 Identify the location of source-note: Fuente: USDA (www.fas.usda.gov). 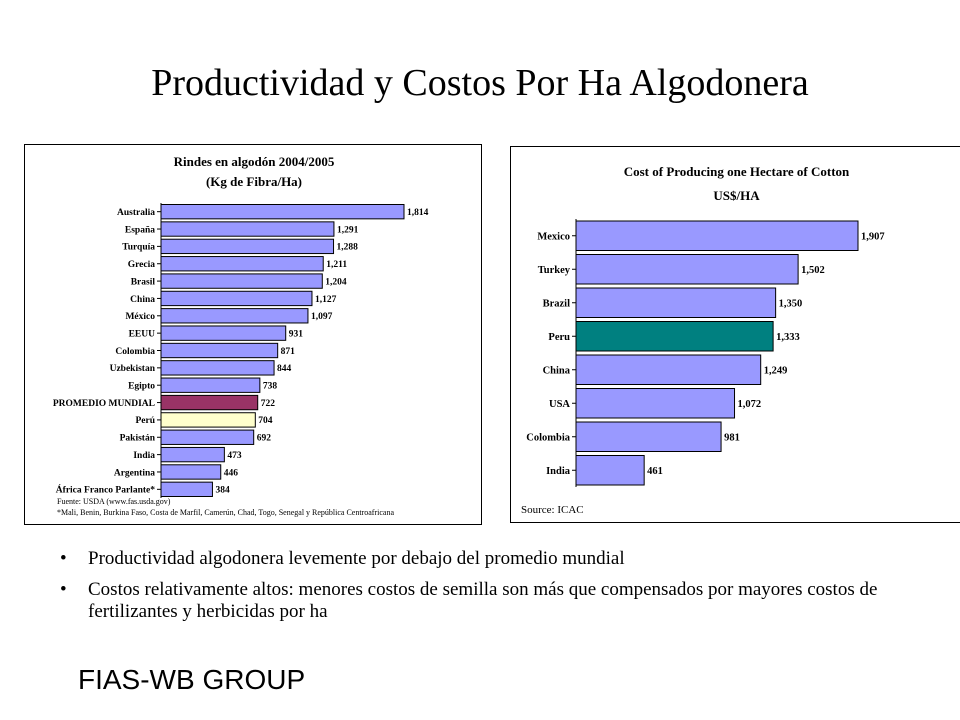
(114, 501).